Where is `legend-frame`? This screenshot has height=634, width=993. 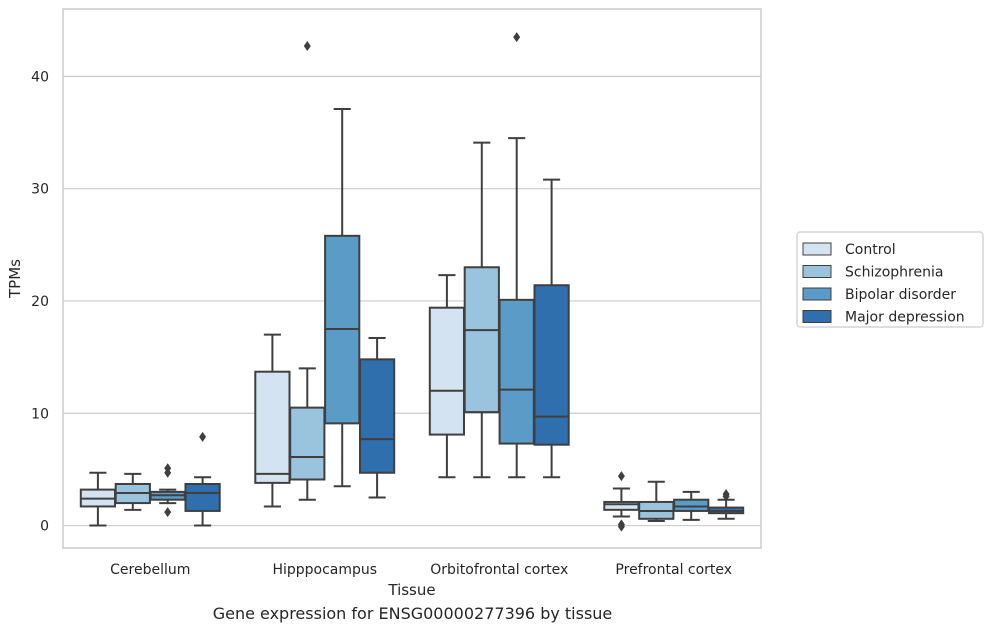
legend-frame is located at coordinates (890, 279).